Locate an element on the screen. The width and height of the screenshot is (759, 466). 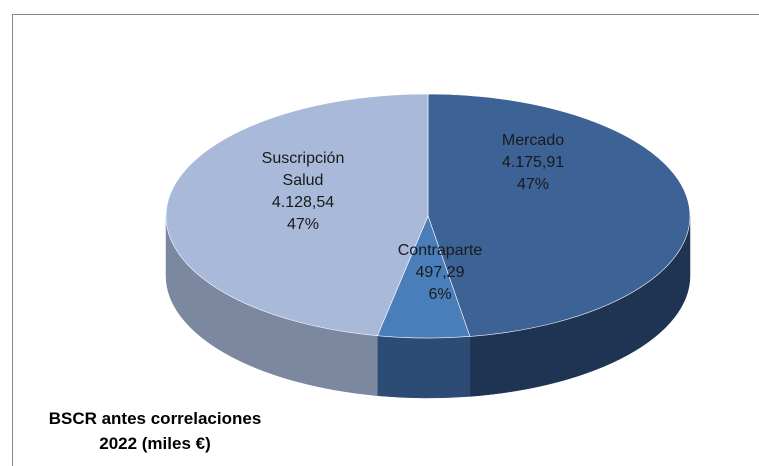
data-label: Contraparte 497,29 6% is located at coordinates (440, 273).